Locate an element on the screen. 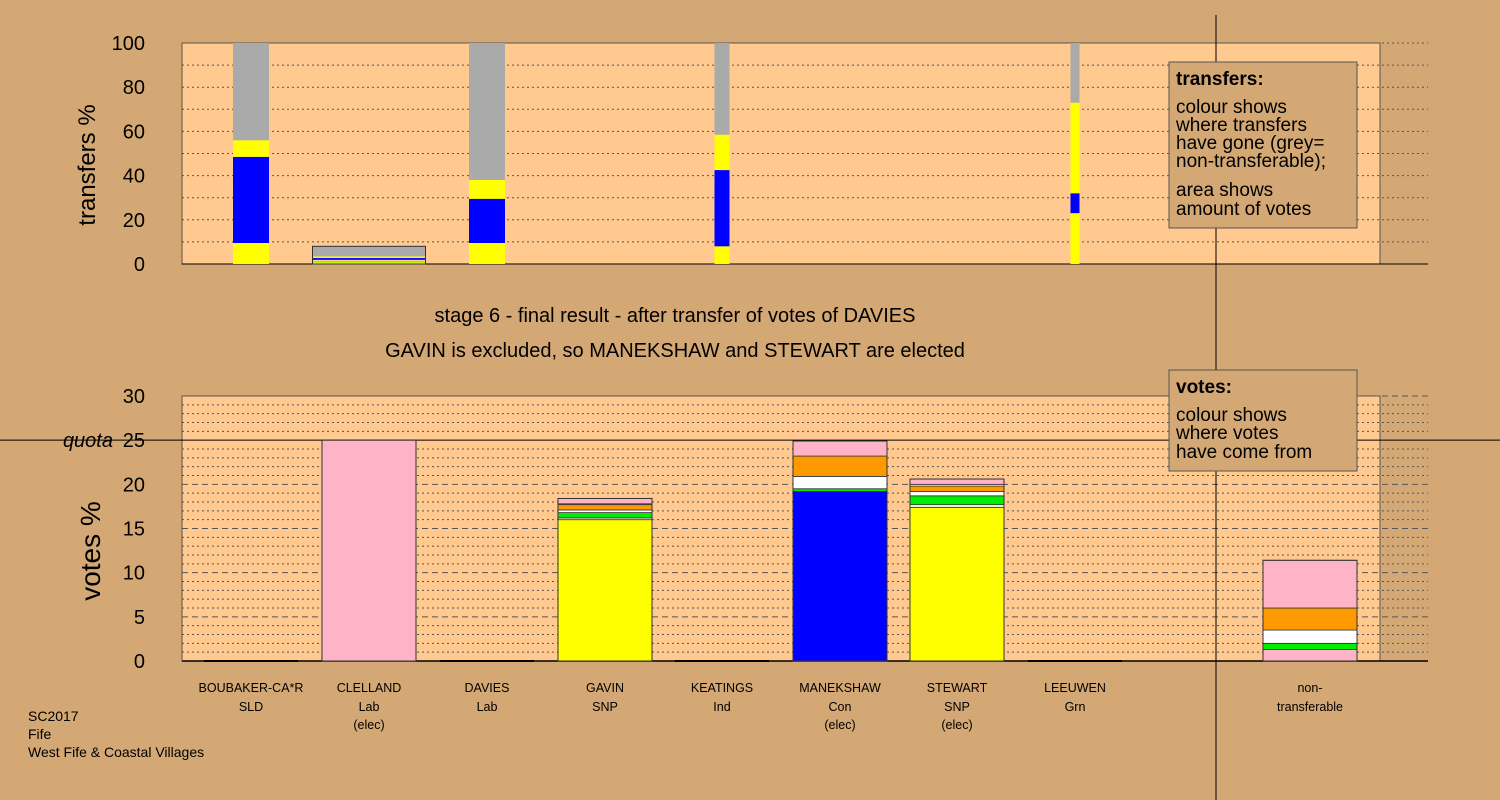 This screenshot has width=1500, height=800. votes-y-tick-label: 10 is located at coordinates (134, 574).